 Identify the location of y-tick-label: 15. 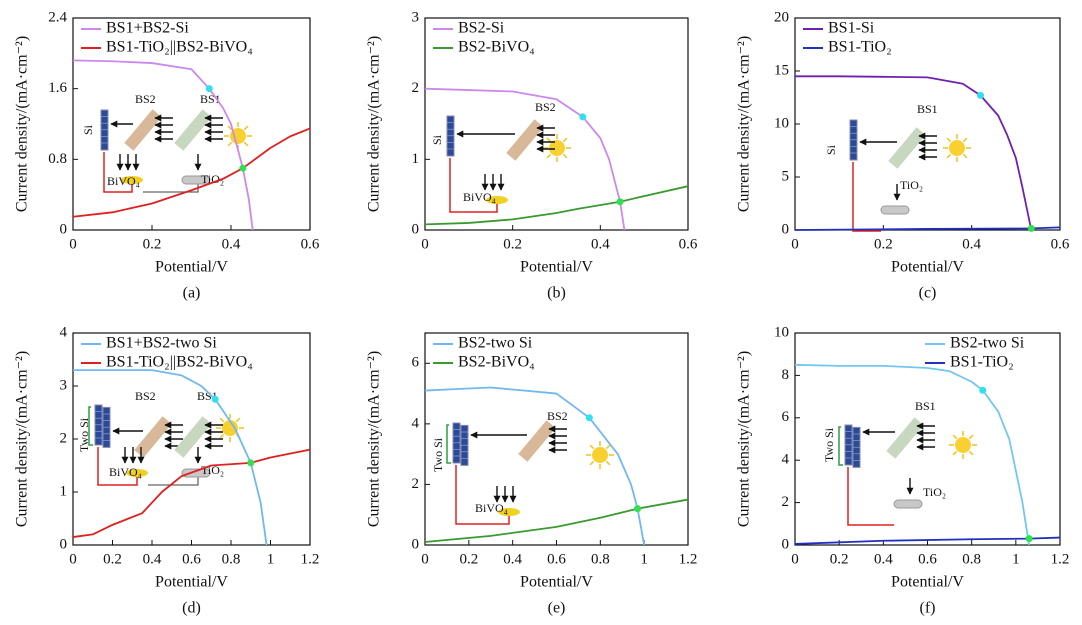
(781, 70).